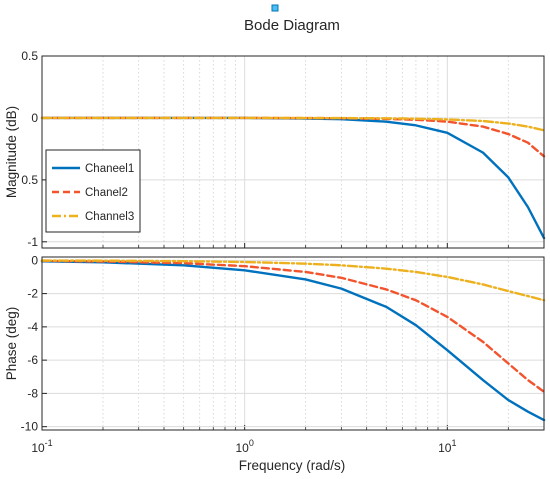 Image resolution: width=550 pixels, height=479 pixels. What do you see at coordinates (11, 152) in the screenshot?
I see `y-axis-label: Magnitude (dB)` at bounding box center [11, 152].